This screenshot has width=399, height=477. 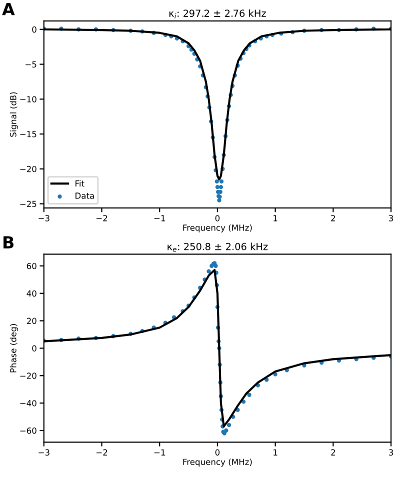 I want to click on y-tick-label: −10, so click(x=28, y=99).